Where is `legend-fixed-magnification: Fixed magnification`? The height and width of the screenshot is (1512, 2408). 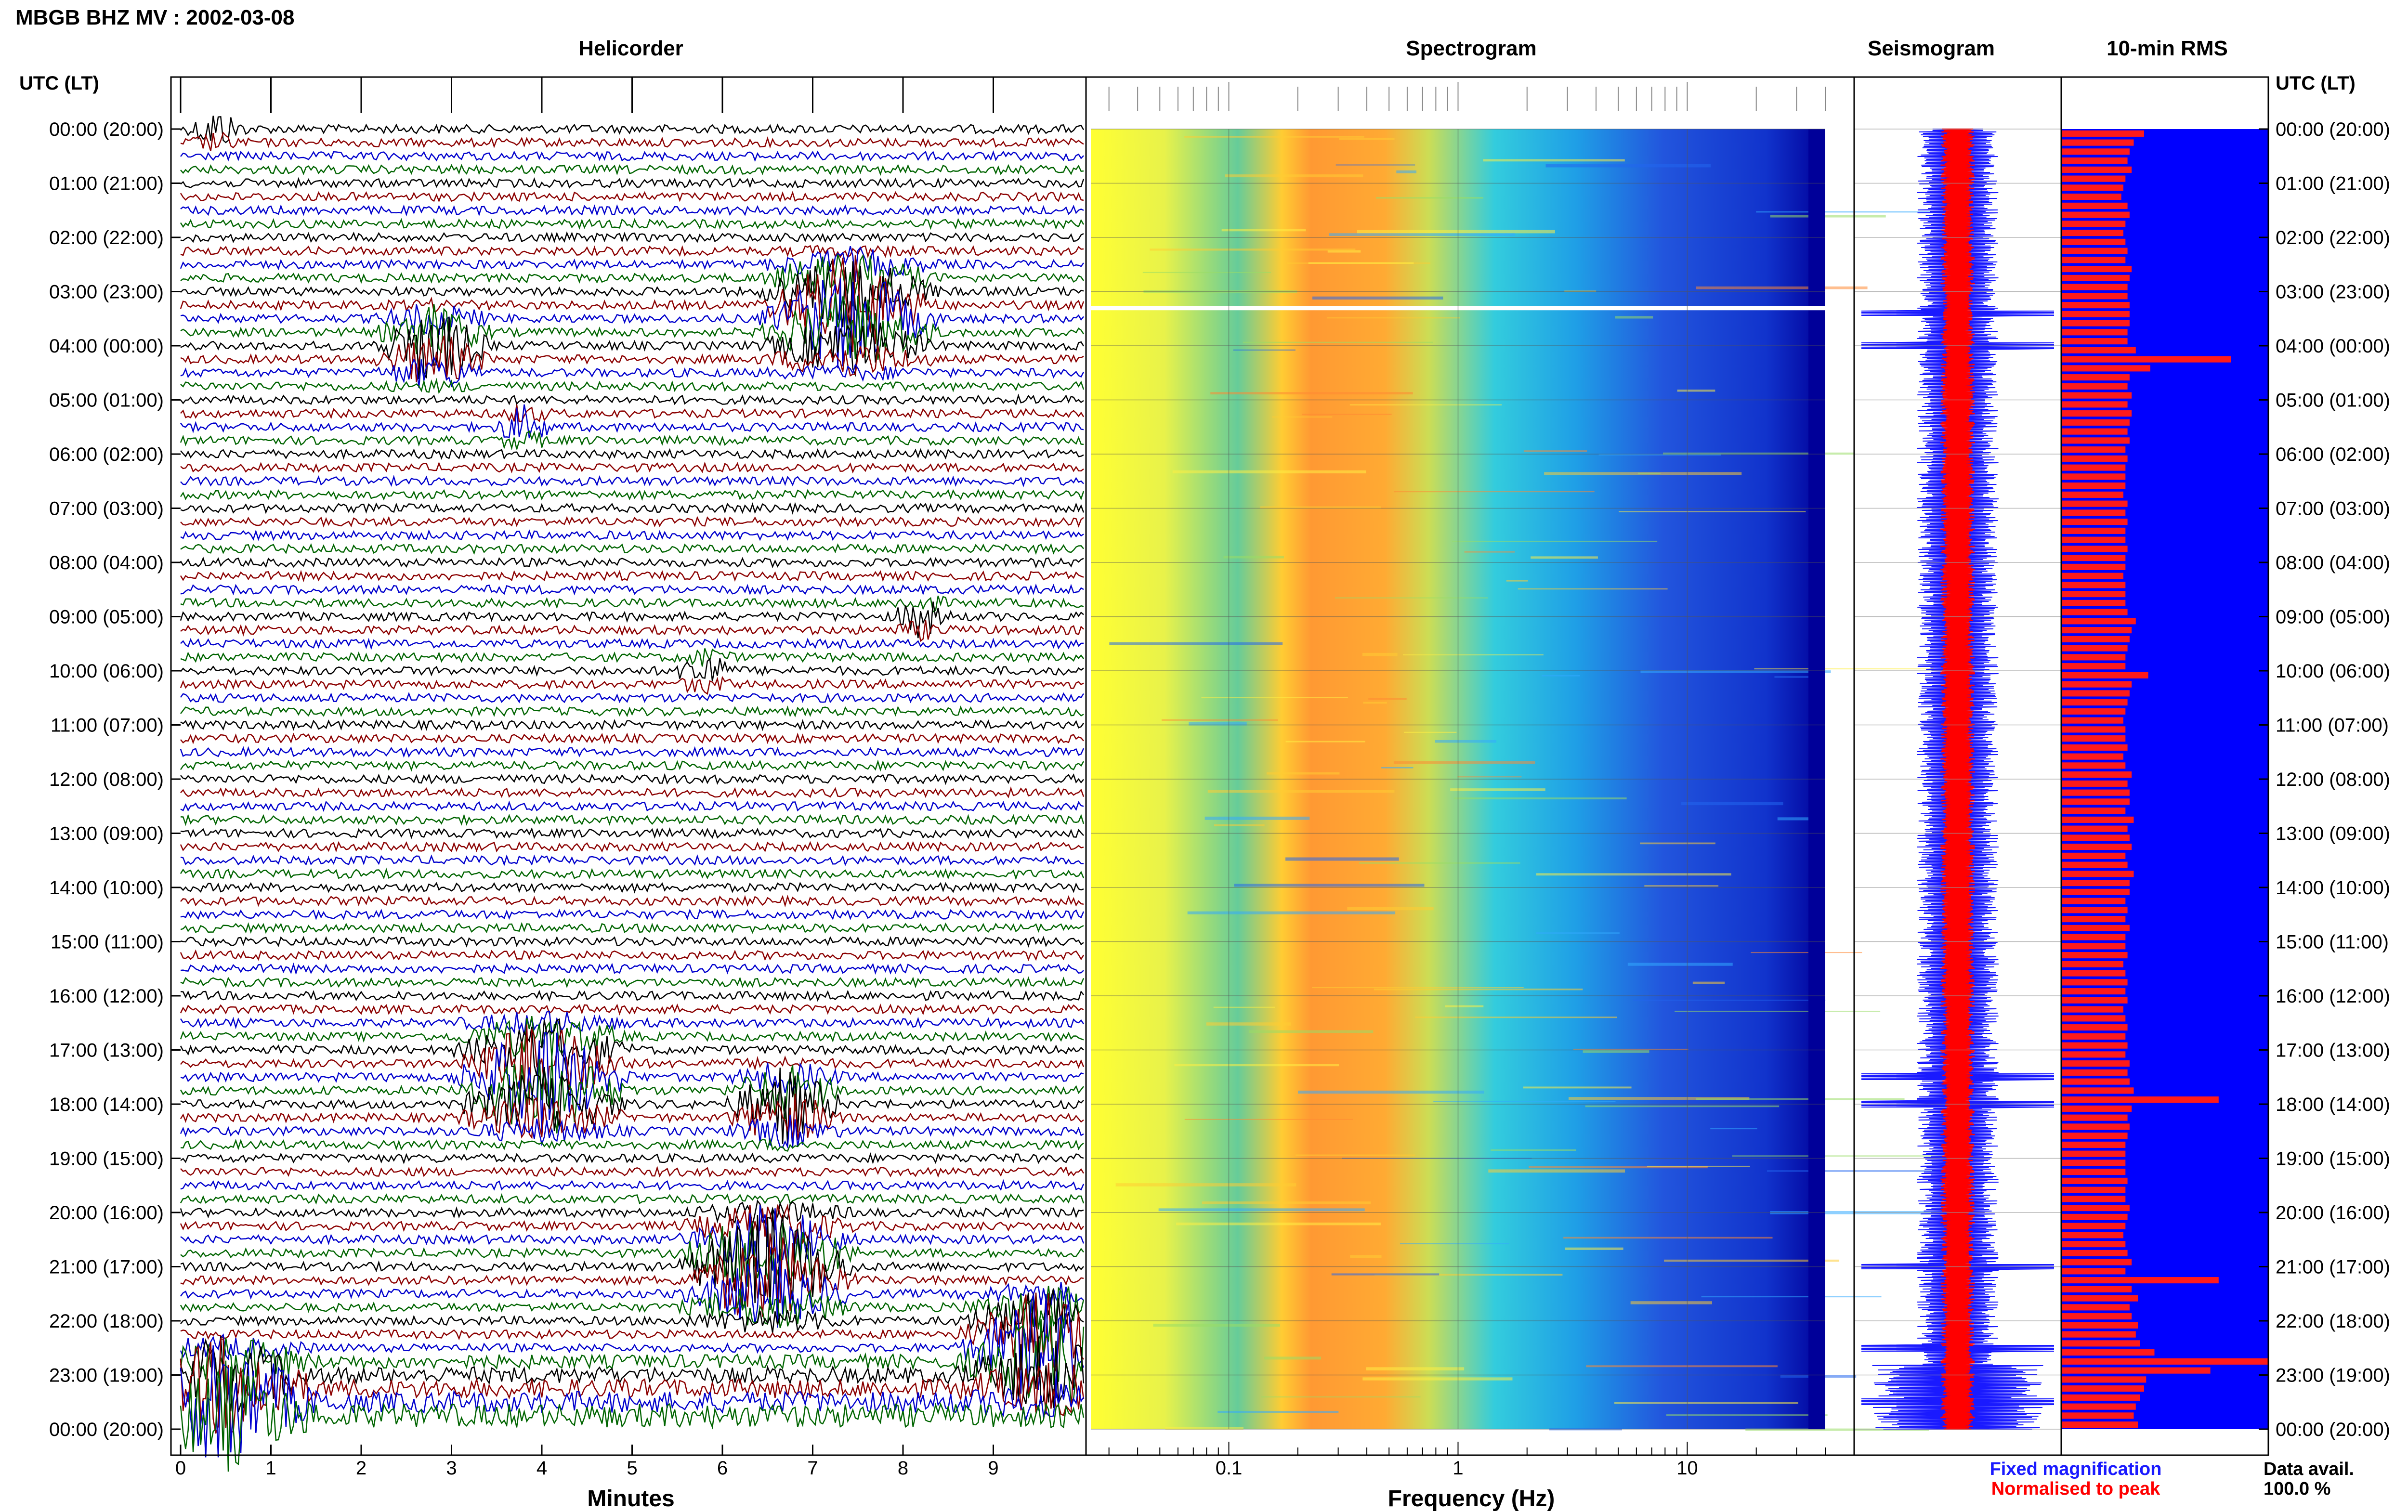 legend-fixed-magnification: Fixed magnification is located at coordinates (2075, 1469).